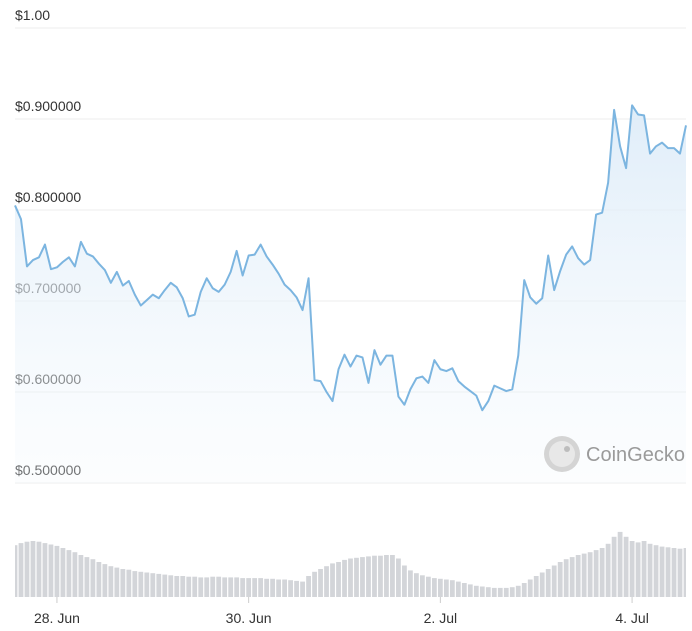 The height and width of the screenshot is (631, 692). I want to click on watermark: CoinGecko, so click(614, 454).